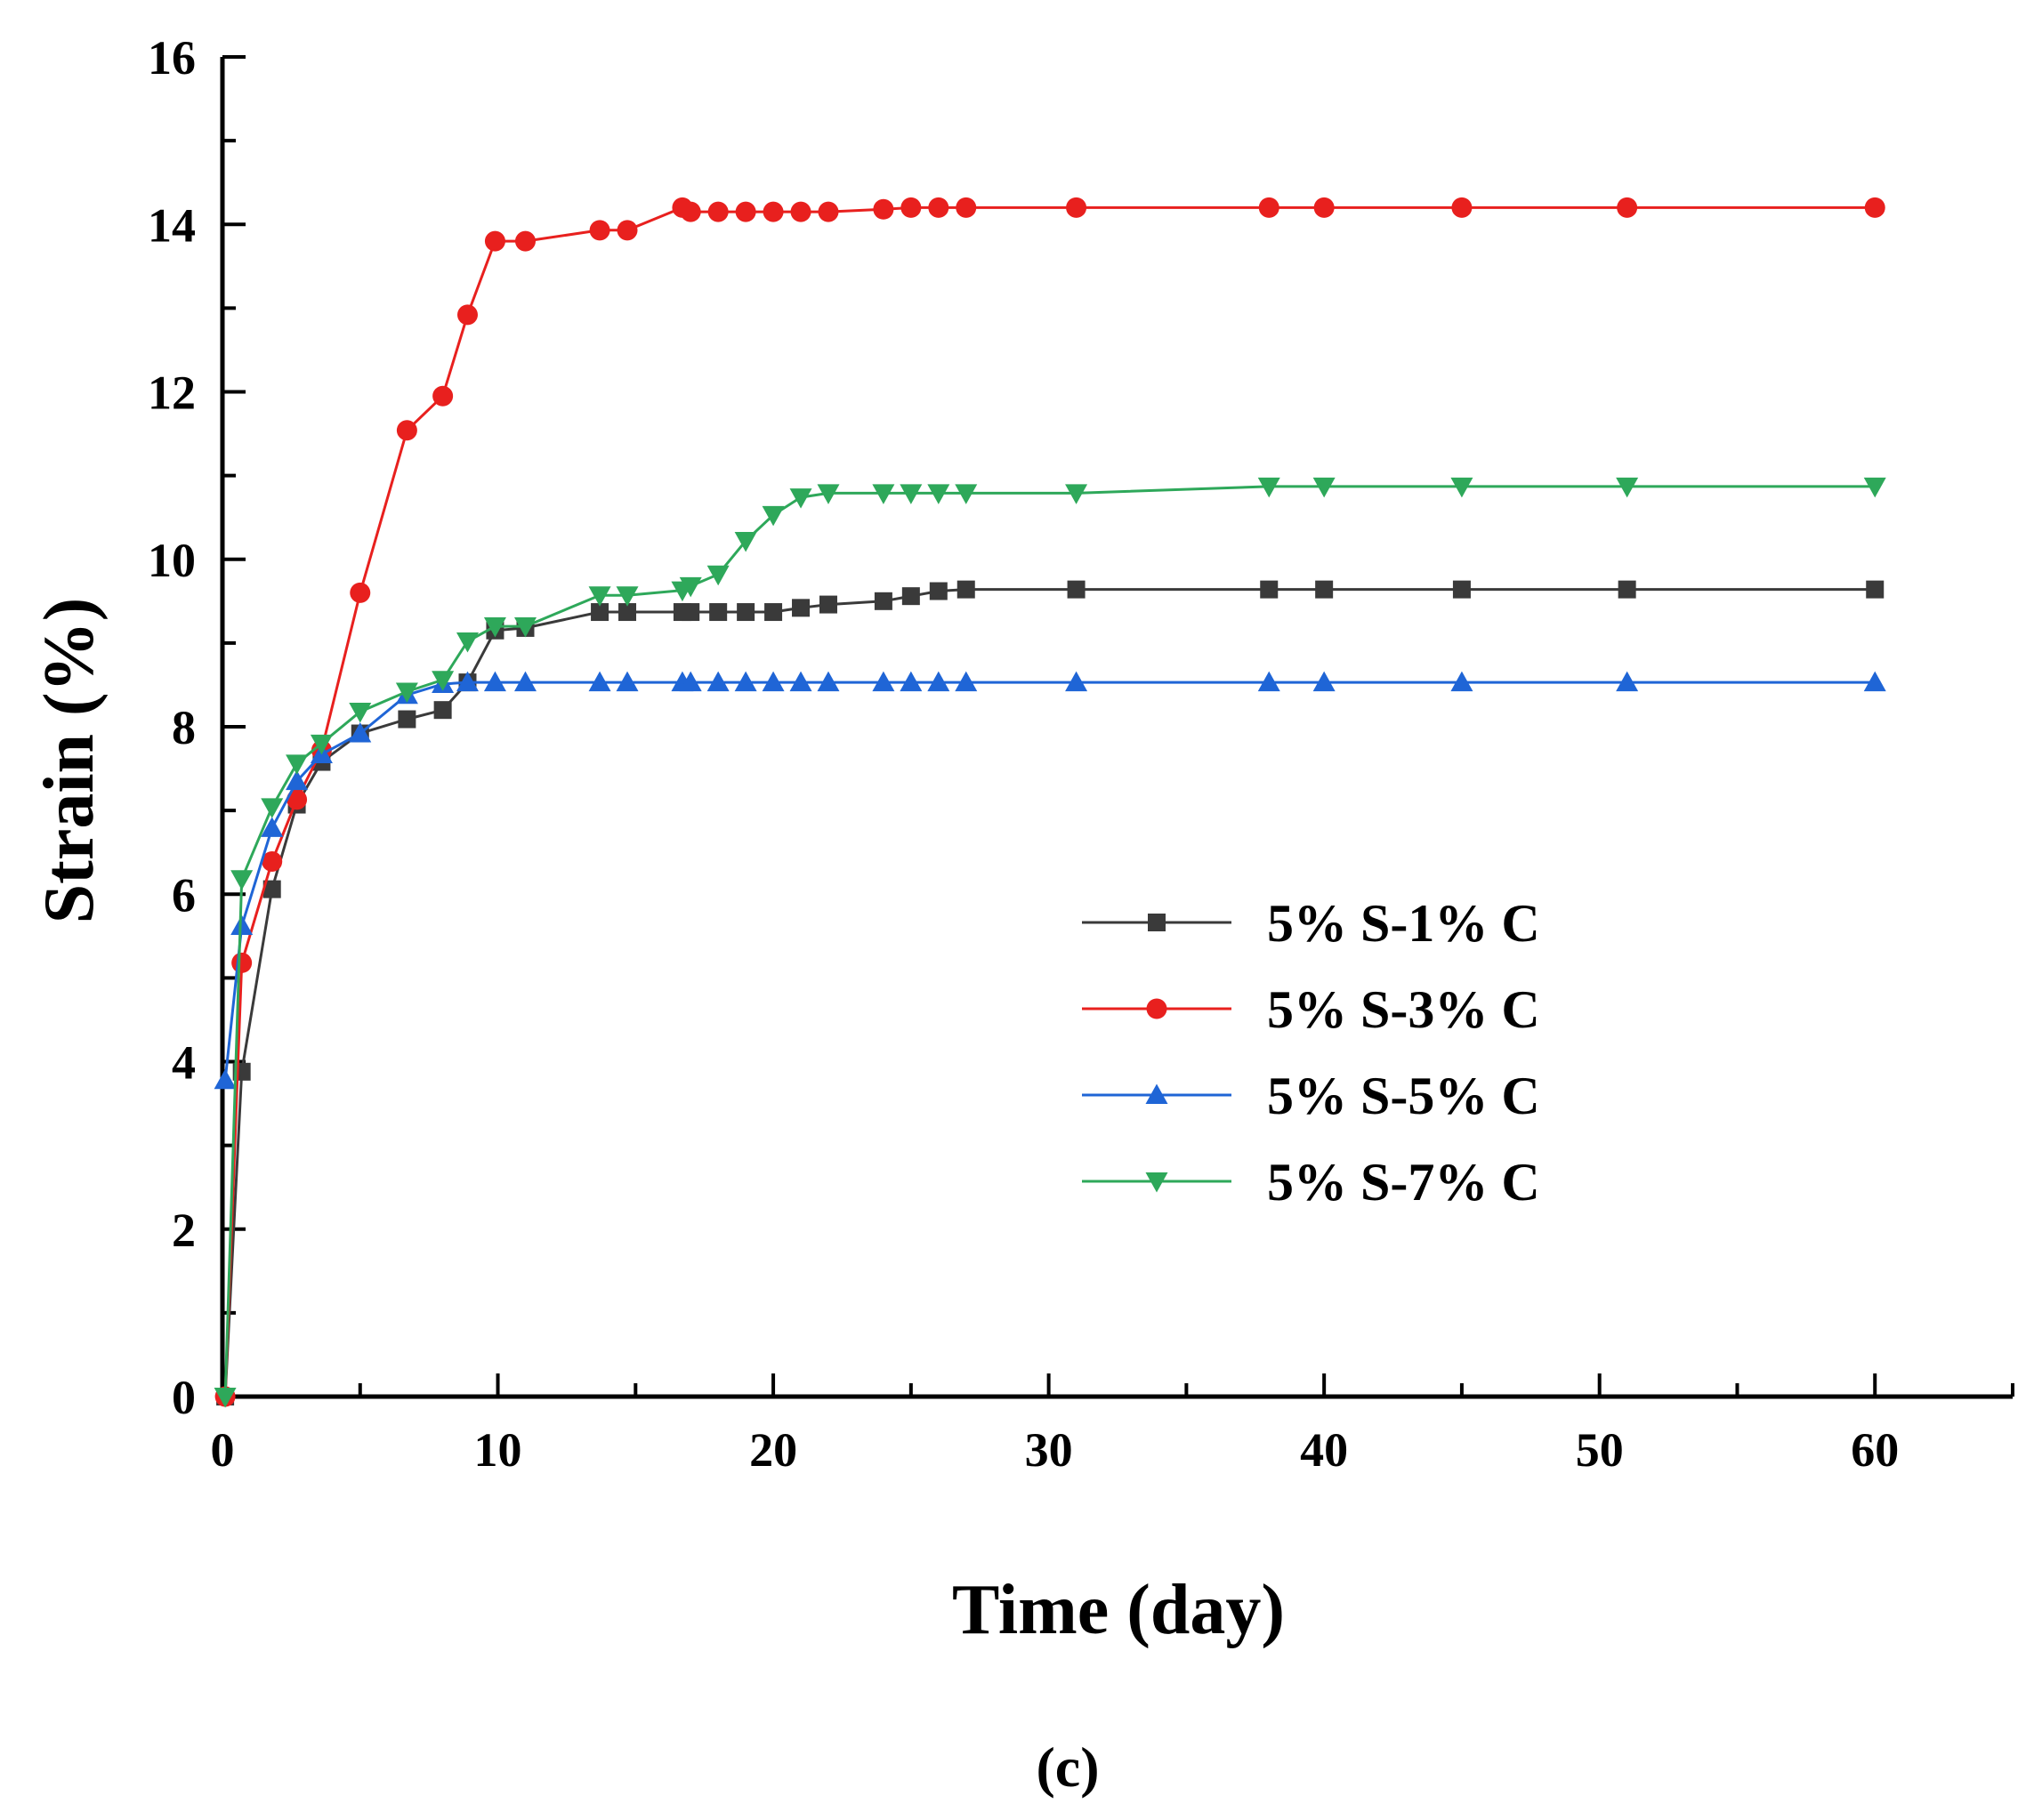 The width and height of the screenshot is (2034, 1820). I want to click on y-tick-label: 16, so click(172, 58).